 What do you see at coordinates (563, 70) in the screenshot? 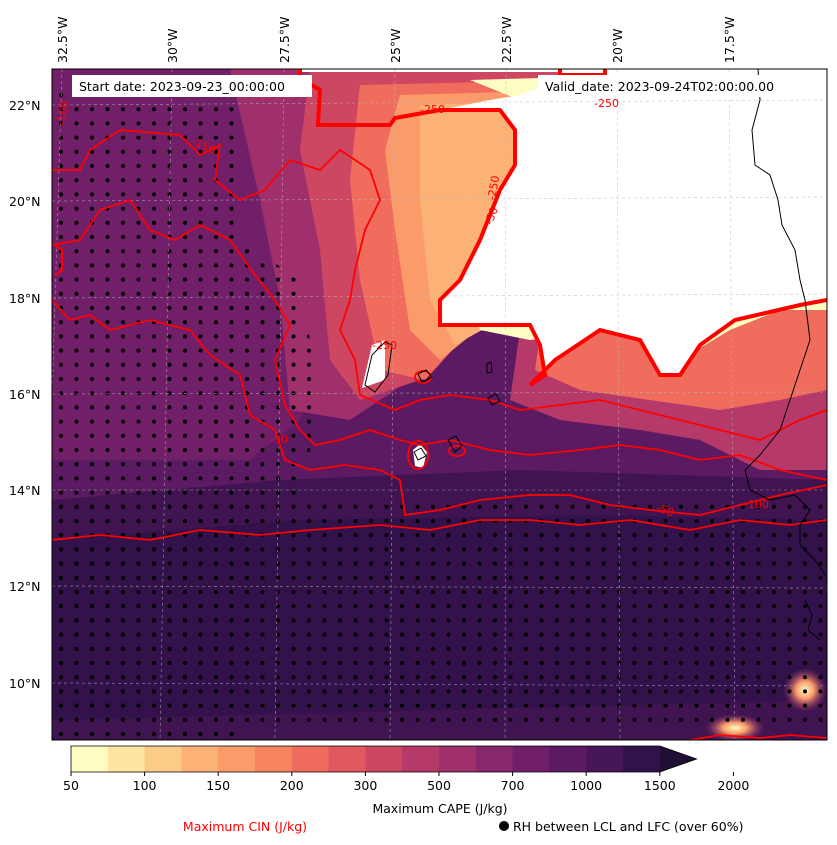
I see `masked-white-top` at bounding box center [563, 70].